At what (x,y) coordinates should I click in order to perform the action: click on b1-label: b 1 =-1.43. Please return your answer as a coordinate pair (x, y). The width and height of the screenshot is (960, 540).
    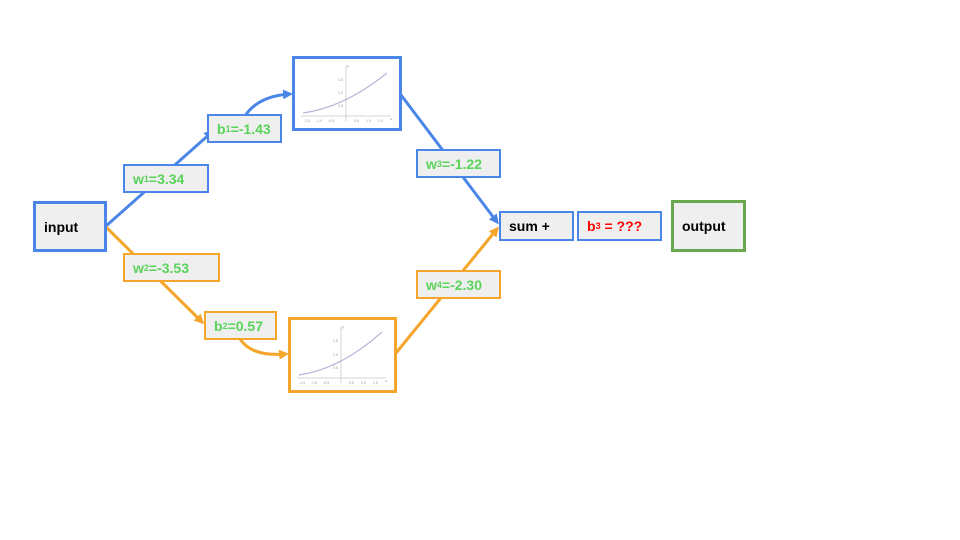
    Looking at the image, I should click on (244, 128).